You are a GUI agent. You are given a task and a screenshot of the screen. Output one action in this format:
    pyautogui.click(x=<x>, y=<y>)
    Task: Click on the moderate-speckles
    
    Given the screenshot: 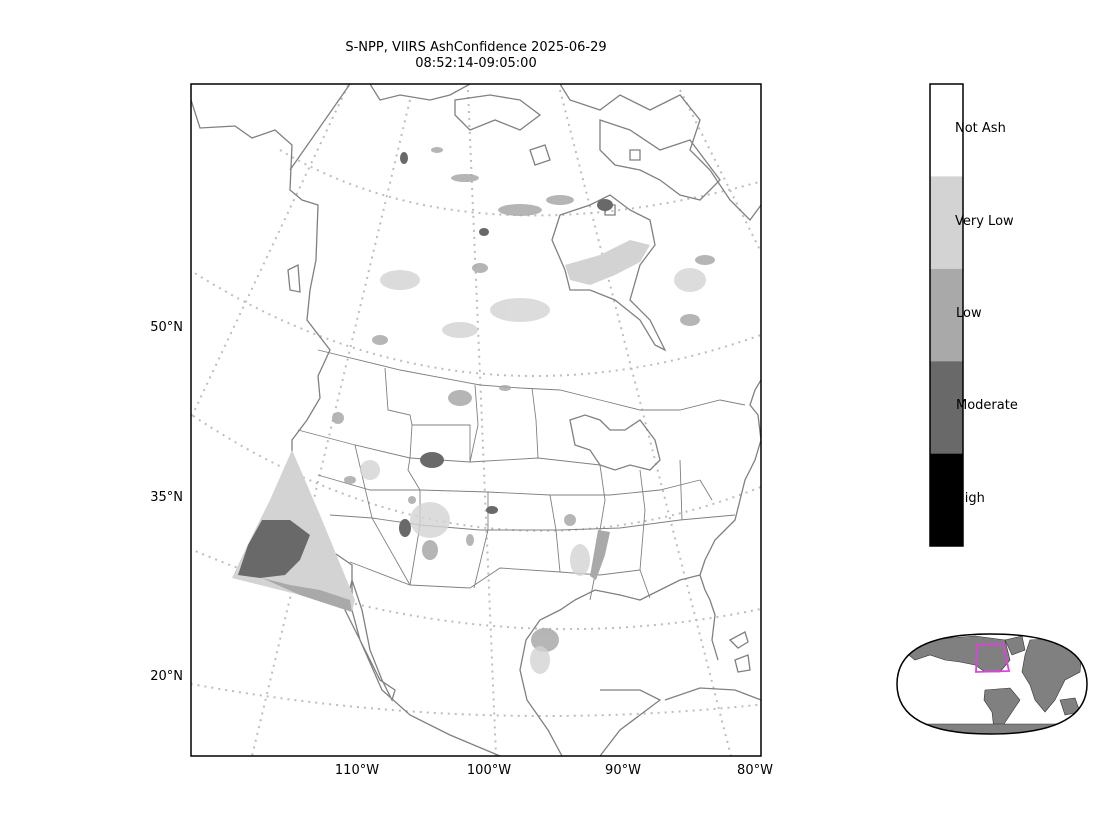 What is the action you would take?
    pyautogui.click(x=506, y=344)
    